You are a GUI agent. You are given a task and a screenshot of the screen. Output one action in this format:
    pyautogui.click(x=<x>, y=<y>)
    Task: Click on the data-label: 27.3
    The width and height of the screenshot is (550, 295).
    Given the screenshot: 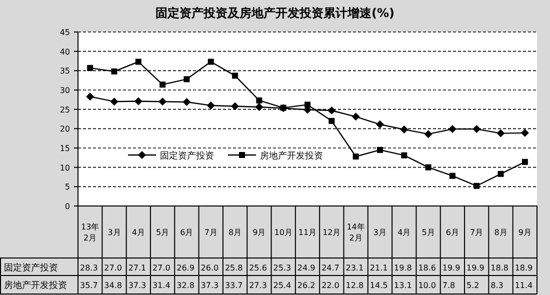 What is the action you would take?
    pyautogui.click(x=258, y=285)
    